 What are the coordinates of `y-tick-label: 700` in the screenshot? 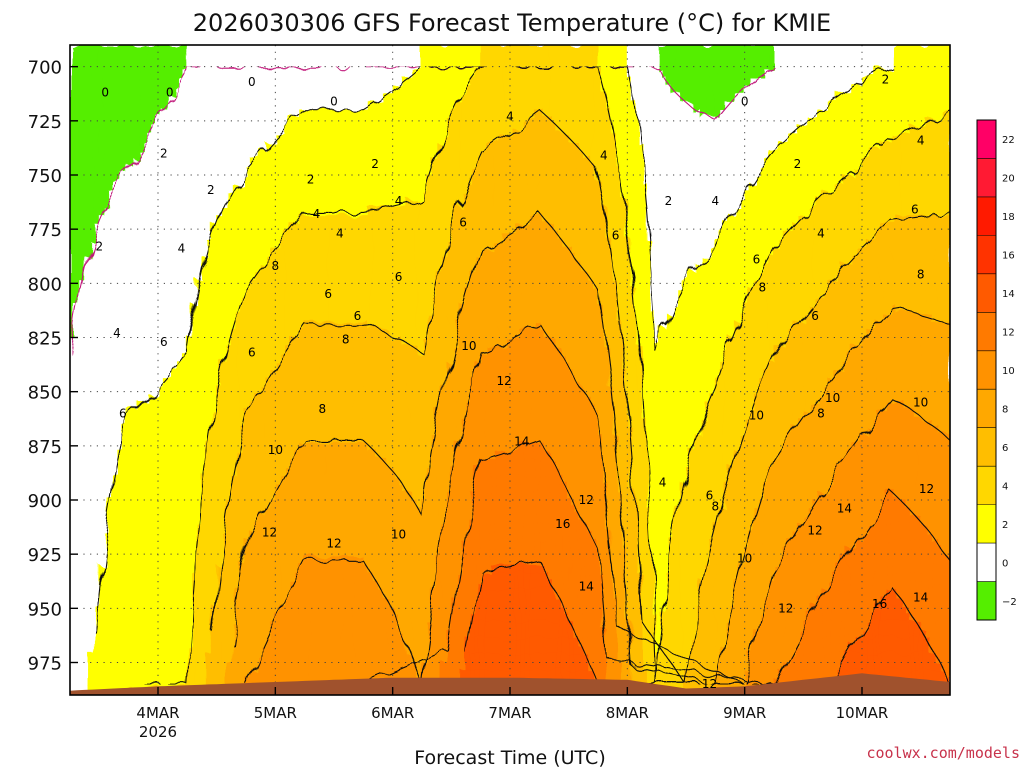 It's located at (45, 68).